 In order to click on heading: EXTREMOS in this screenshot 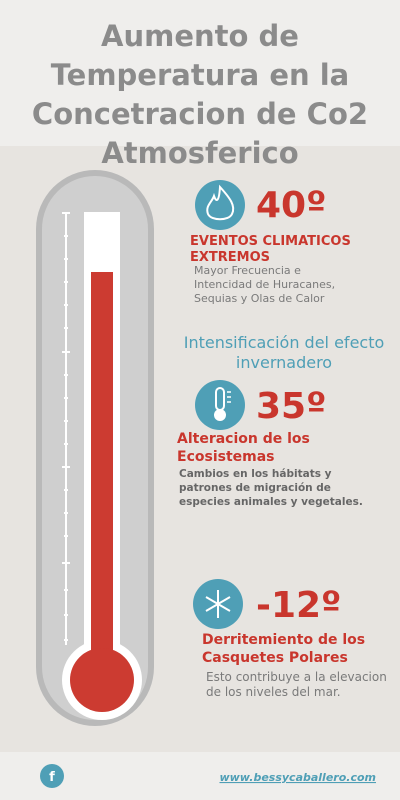, I will do `click(230, 257)`.